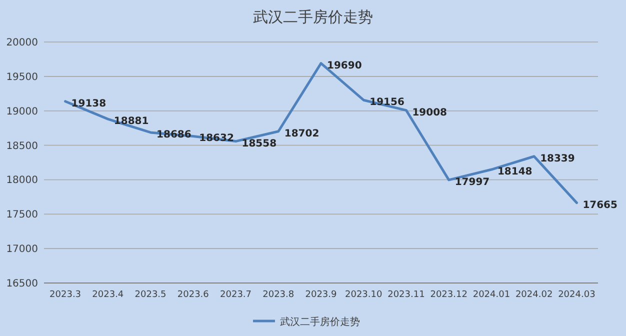 Image resolution: width=626 pixels, height=336 pixels. What do you see at coordinates (600, 205) in the screenshot?
I see `data-label: 17665` at bounding box center [600, 205].